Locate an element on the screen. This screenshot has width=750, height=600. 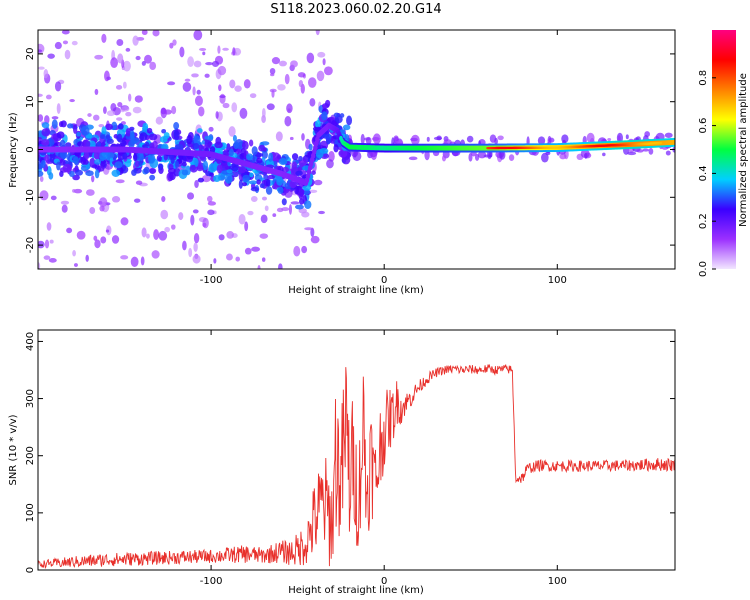
y-tick-label: 300 is located at coordinates (30, 398).